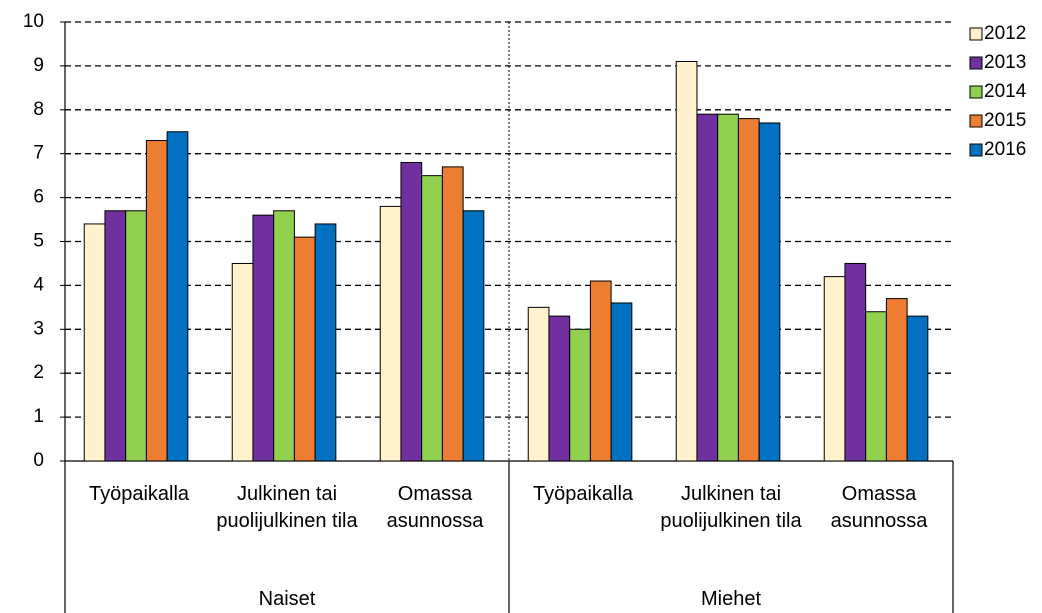 Image resolution: width=1042 pixels, height=613 pixels. What do you see at coordinates (287, 599) in the screenshot?
I see `group-label: Naiset` at bounding box center [287, 599].